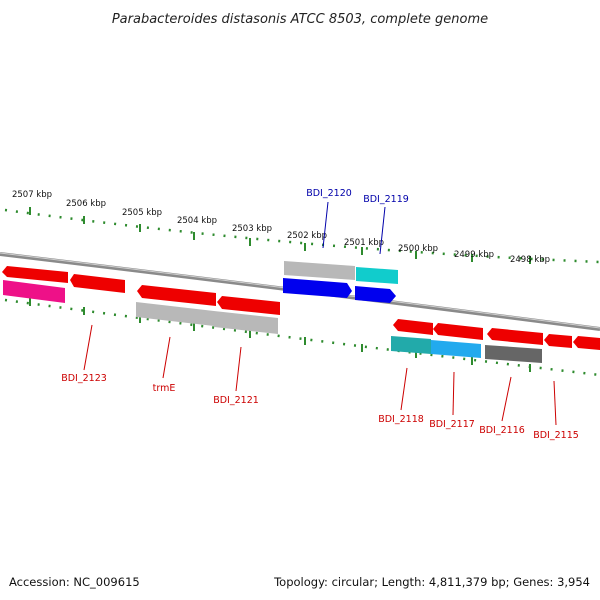 Image resolution: width=600 pixels, height=600 pixels. Describe the element at coordinates (377, 275) in the screenshot. I see `gene-bar-bdi-2119-cyan` at that location.